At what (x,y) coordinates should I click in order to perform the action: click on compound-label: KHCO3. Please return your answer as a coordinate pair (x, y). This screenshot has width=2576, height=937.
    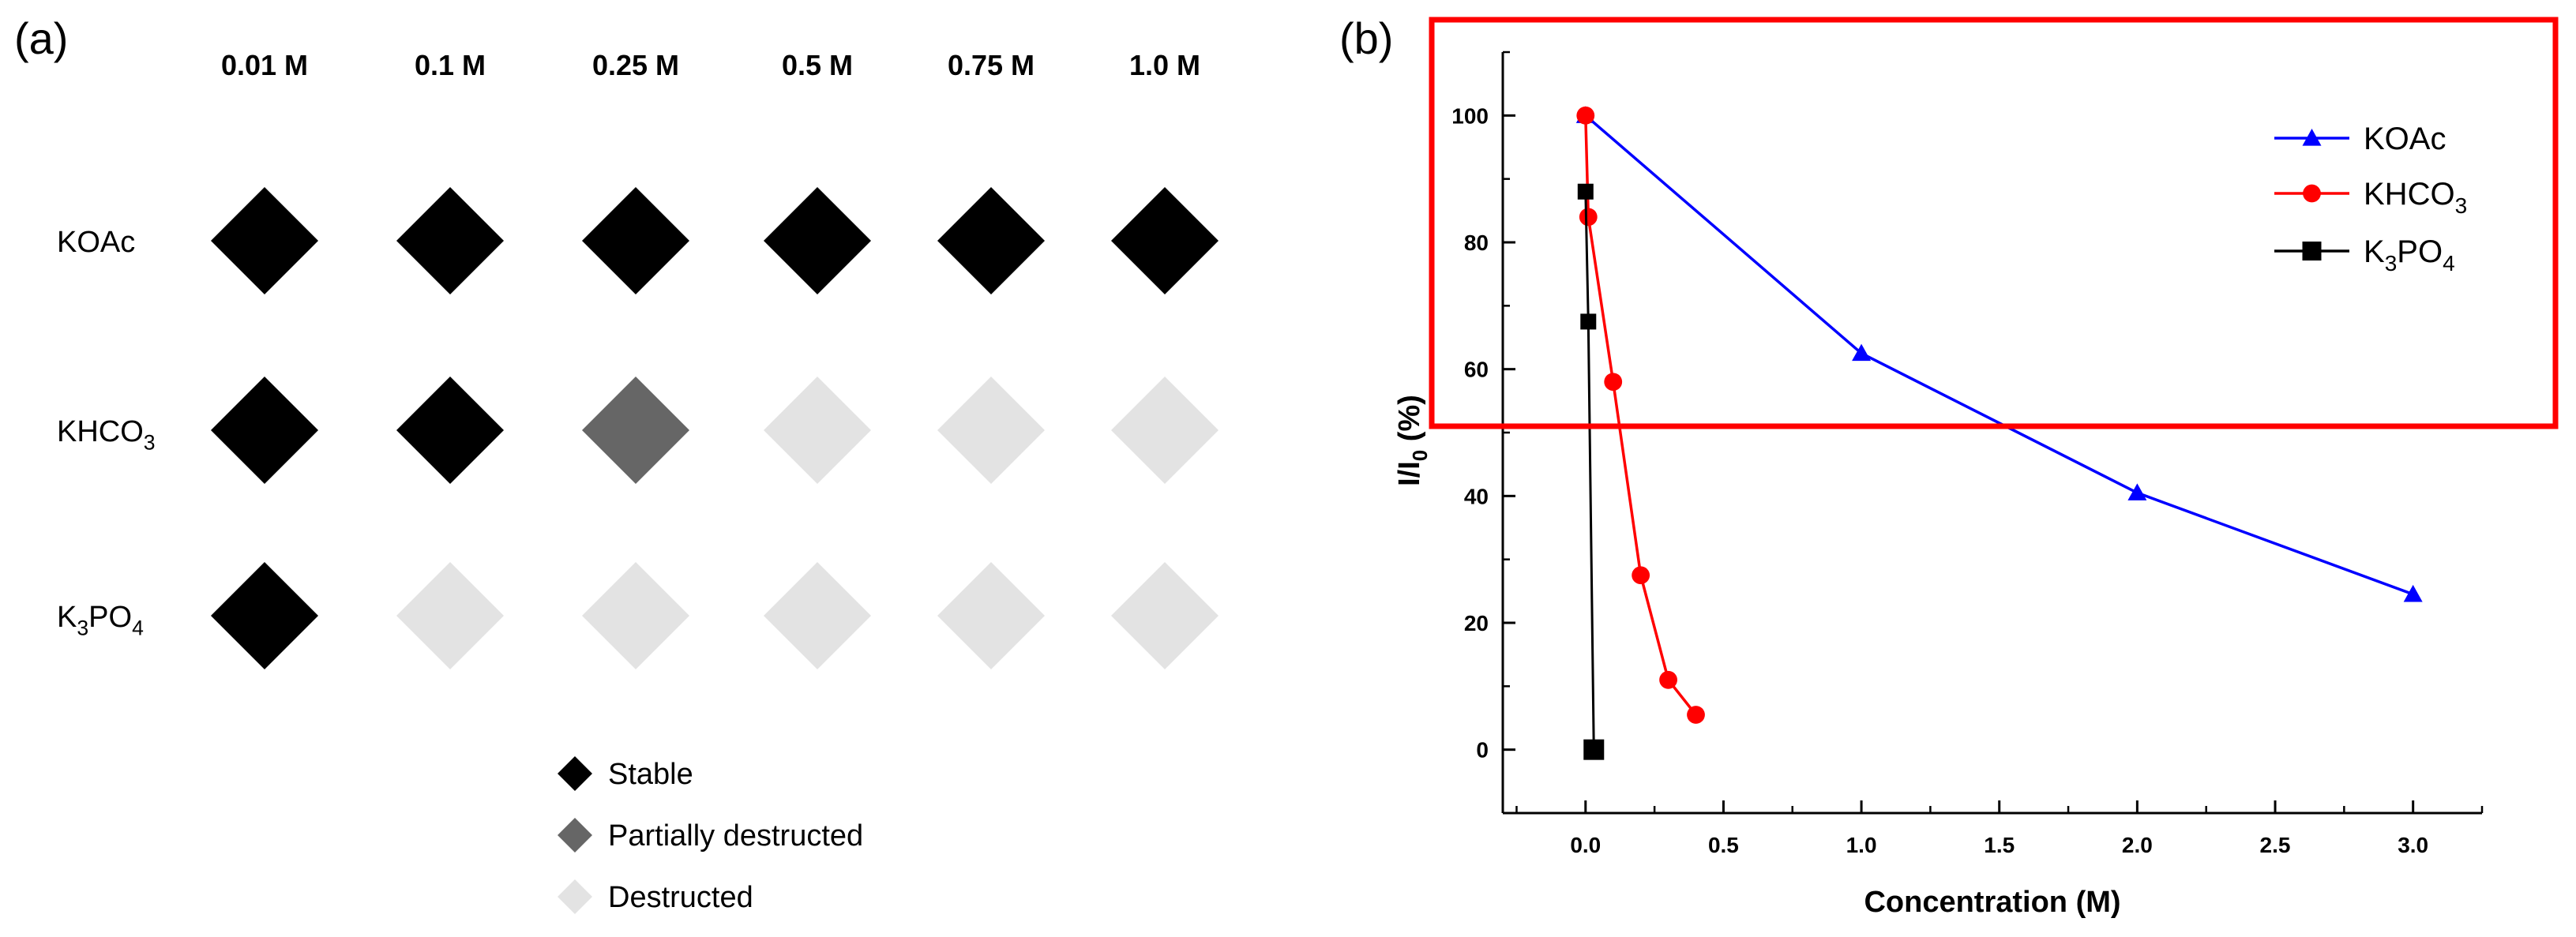
    Looking at the image, I should click on (106, 435).